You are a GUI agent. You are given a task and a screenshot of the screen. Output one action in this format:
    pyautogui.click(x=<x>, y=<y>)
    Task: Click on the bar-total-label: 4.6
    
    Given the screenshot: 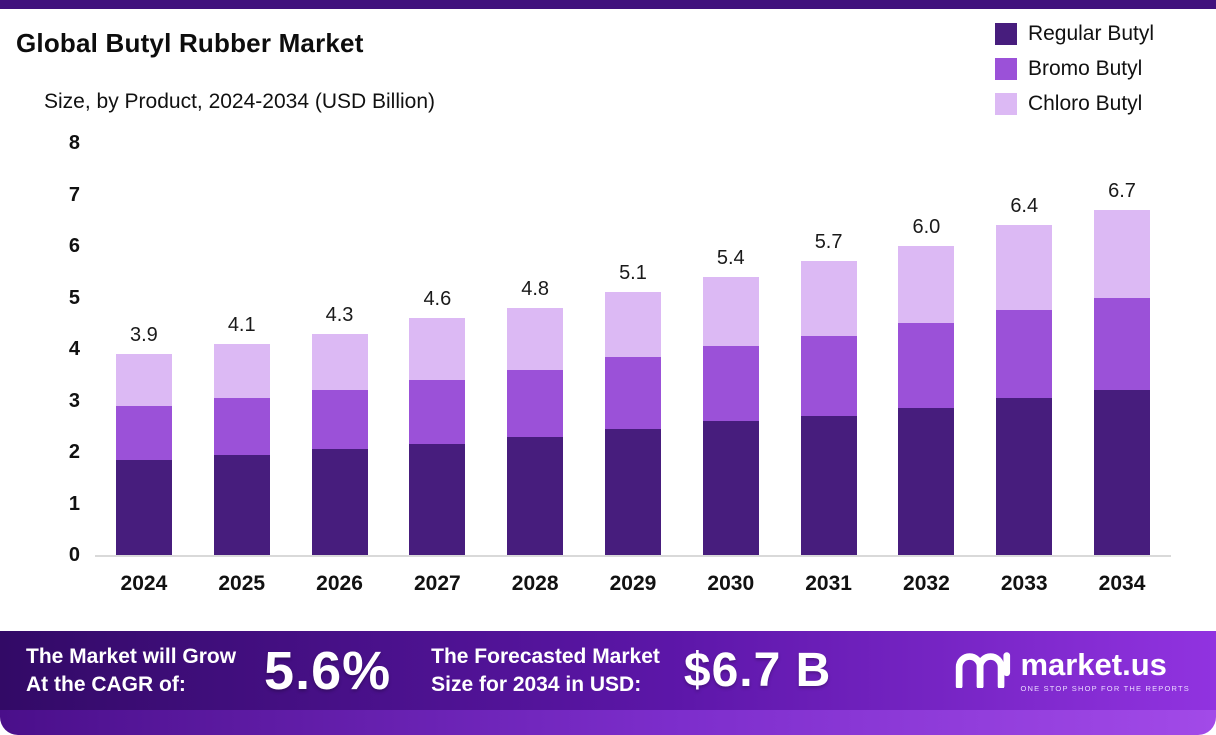 What is the action you would take?
    pyautogui.click(x=437, y=299)
    